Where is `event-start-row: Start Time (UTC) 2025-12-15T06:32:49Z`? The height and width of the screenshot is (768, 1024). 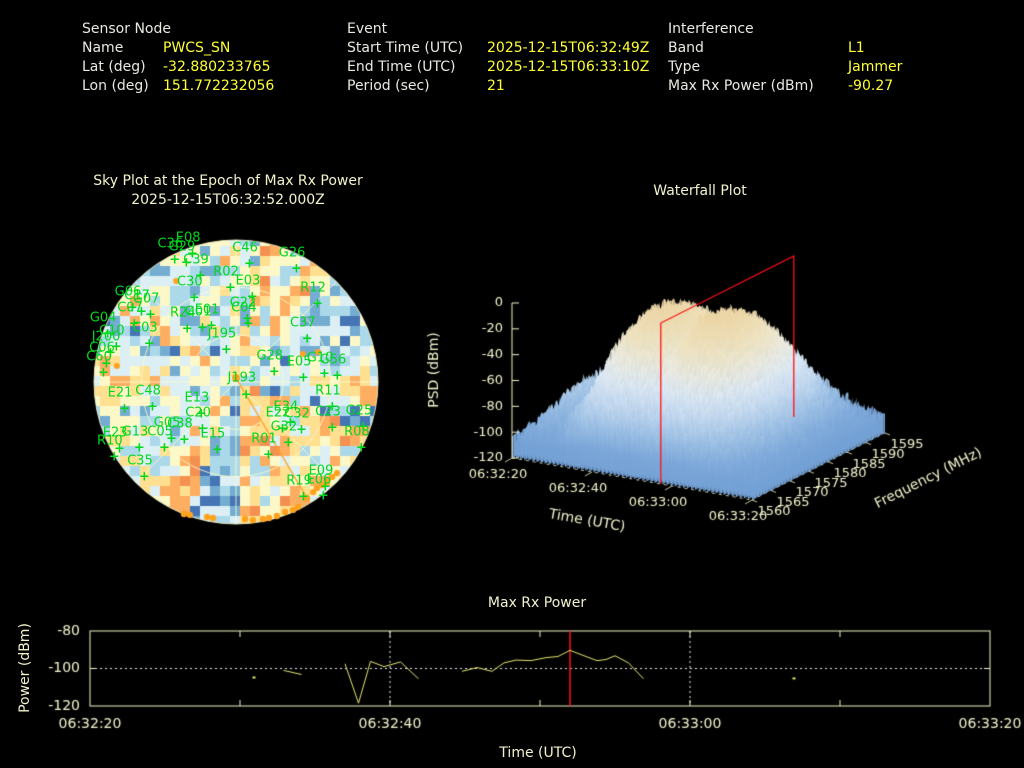
event-start-row: Start Time (UTC) 2025-12-15T06:32:49Z is located at coordinates (498, 48).